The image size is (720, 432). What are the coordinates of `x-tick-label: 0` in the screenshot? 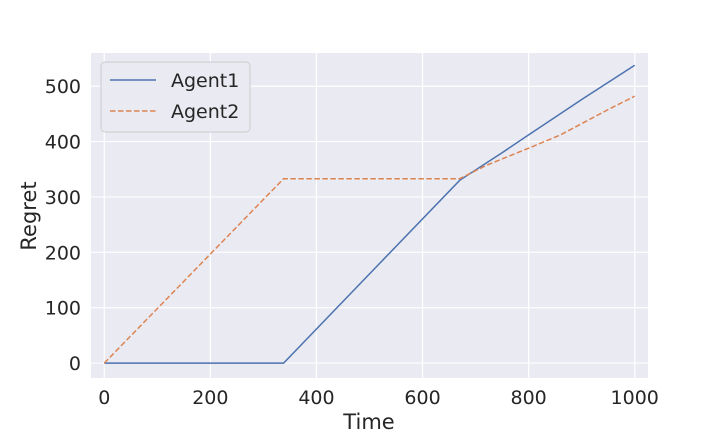 It's located at (104, 398).